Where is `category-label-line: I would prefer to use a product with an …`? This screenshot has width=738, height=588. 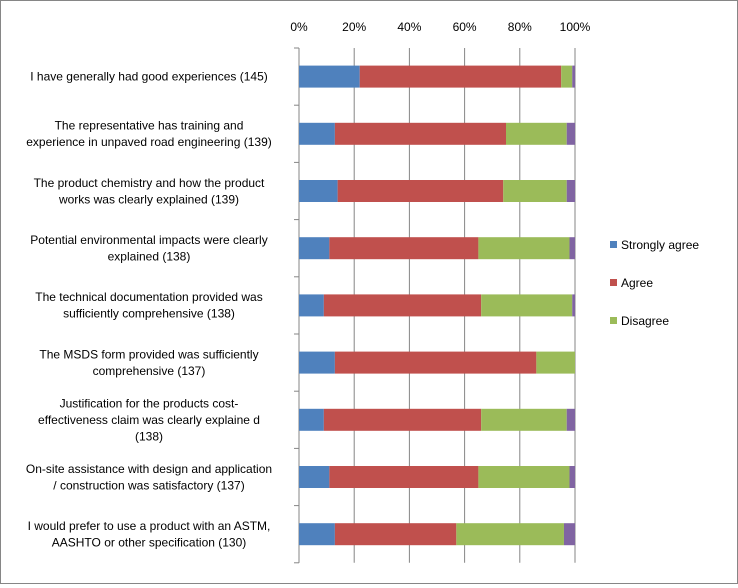
category-label-line: I would prefer to use a product with an … is located at coordinates (149, 526).